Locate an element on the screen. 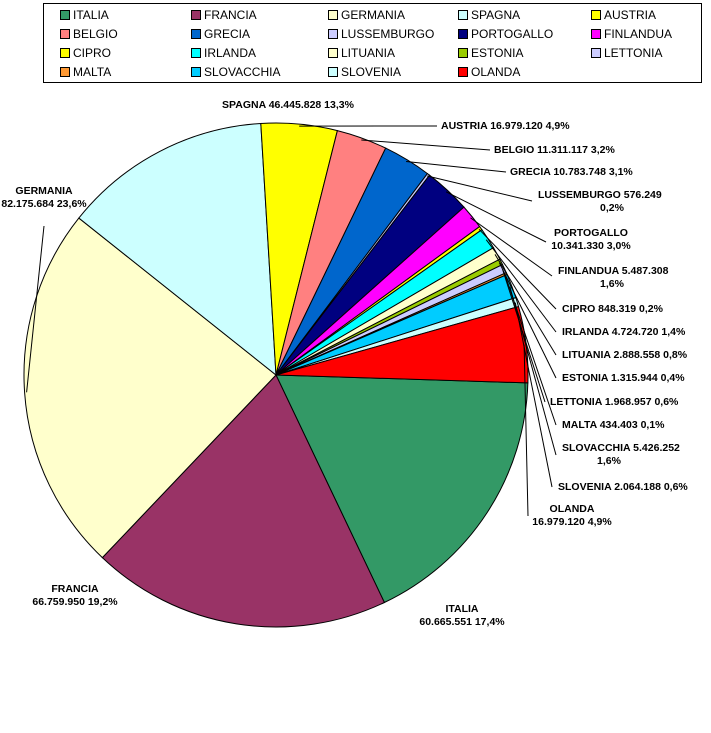 This screenshot has height=733, width=711. data-label-portogallo: PORTOGALLO is located at coordinates (591, 233).